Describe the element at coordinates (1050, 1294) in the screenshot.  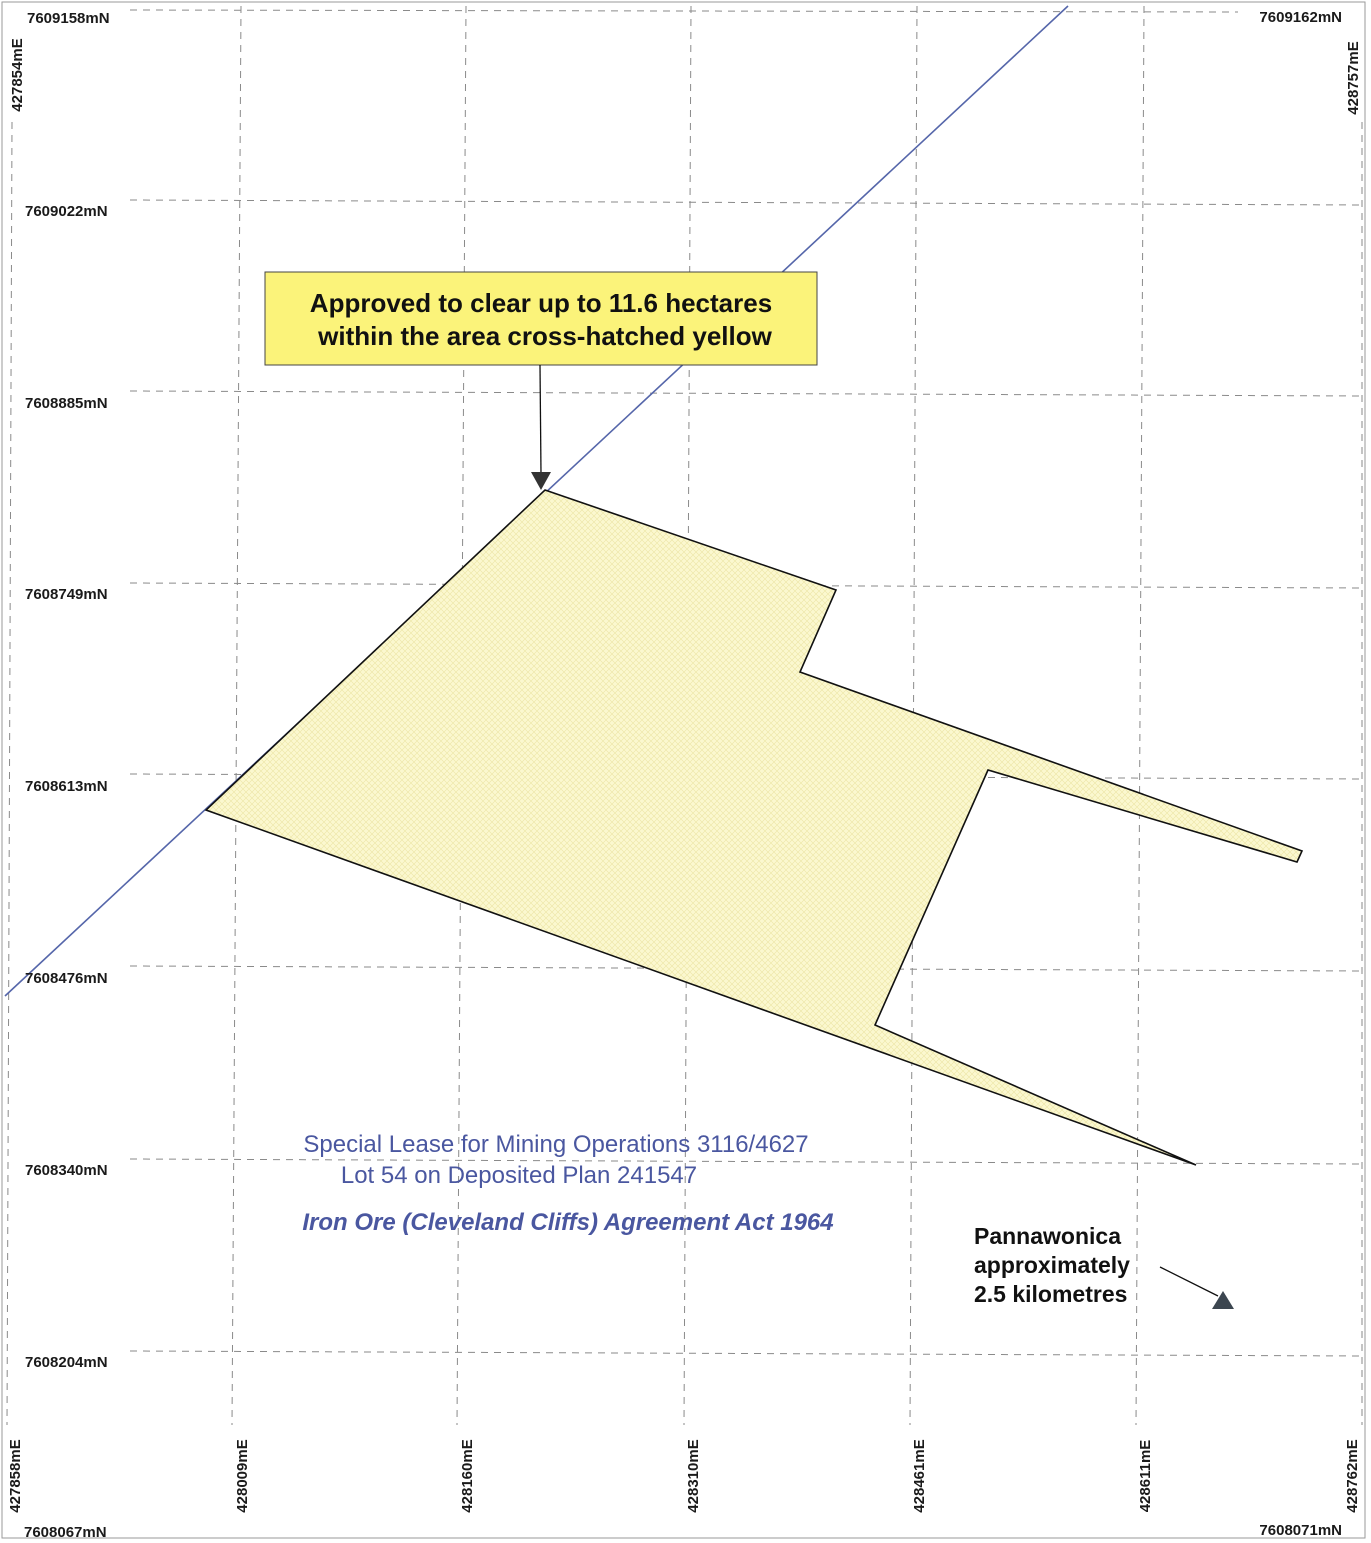
I see `pannawonica-distance-2: 2.5 kilometres` at that location.